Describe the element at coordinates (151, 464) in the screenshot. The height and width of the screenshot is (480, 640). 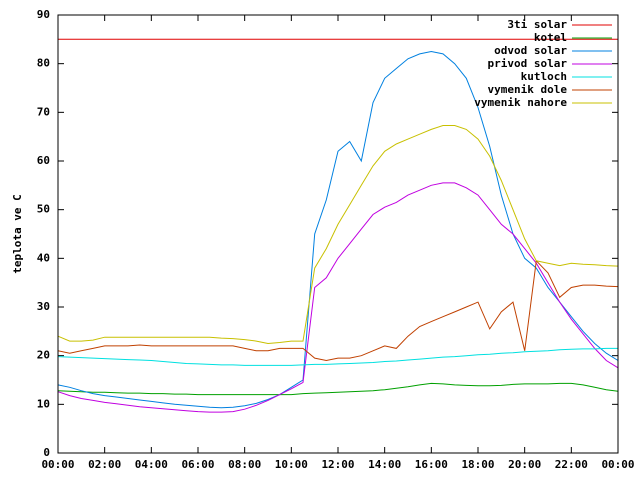
I see `x-tick-label: 04:00` at that location.